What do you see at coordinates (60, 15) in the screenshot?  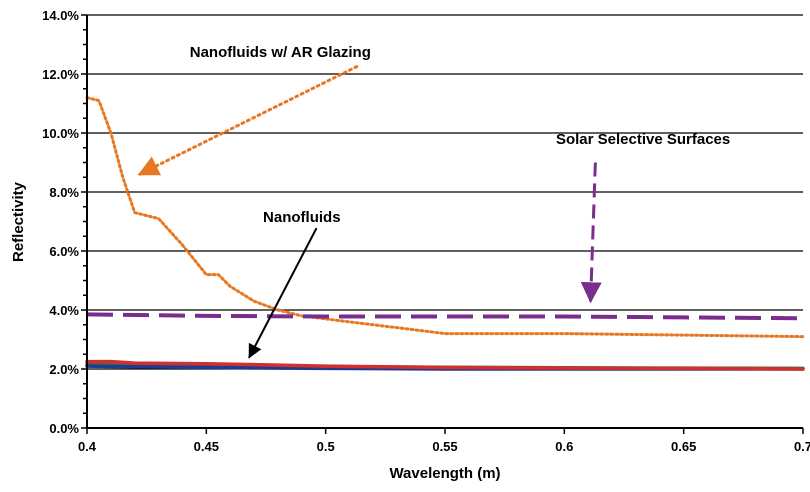 I see `y-tick-label: 14.0%` at bounding box center [60, 15].